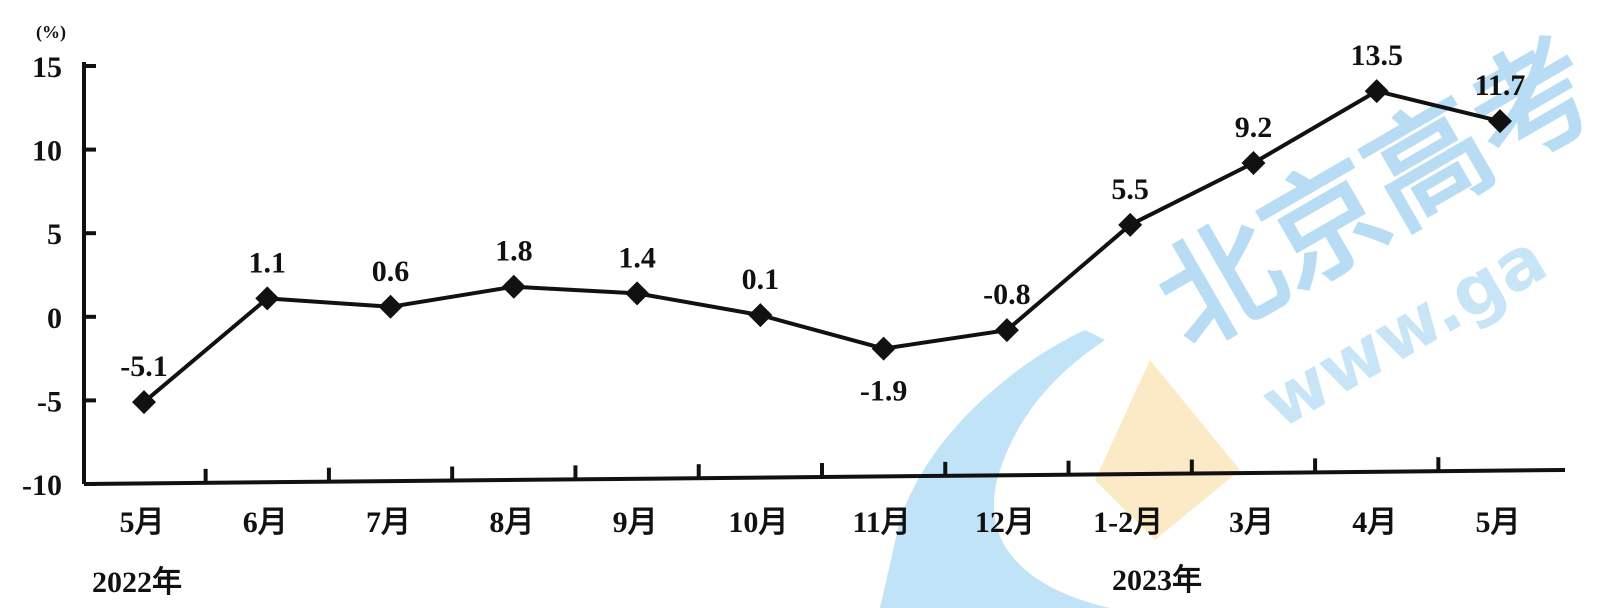 The image size is (1597, 608). I want to click on data-label: -5.1, so click(144, 366).